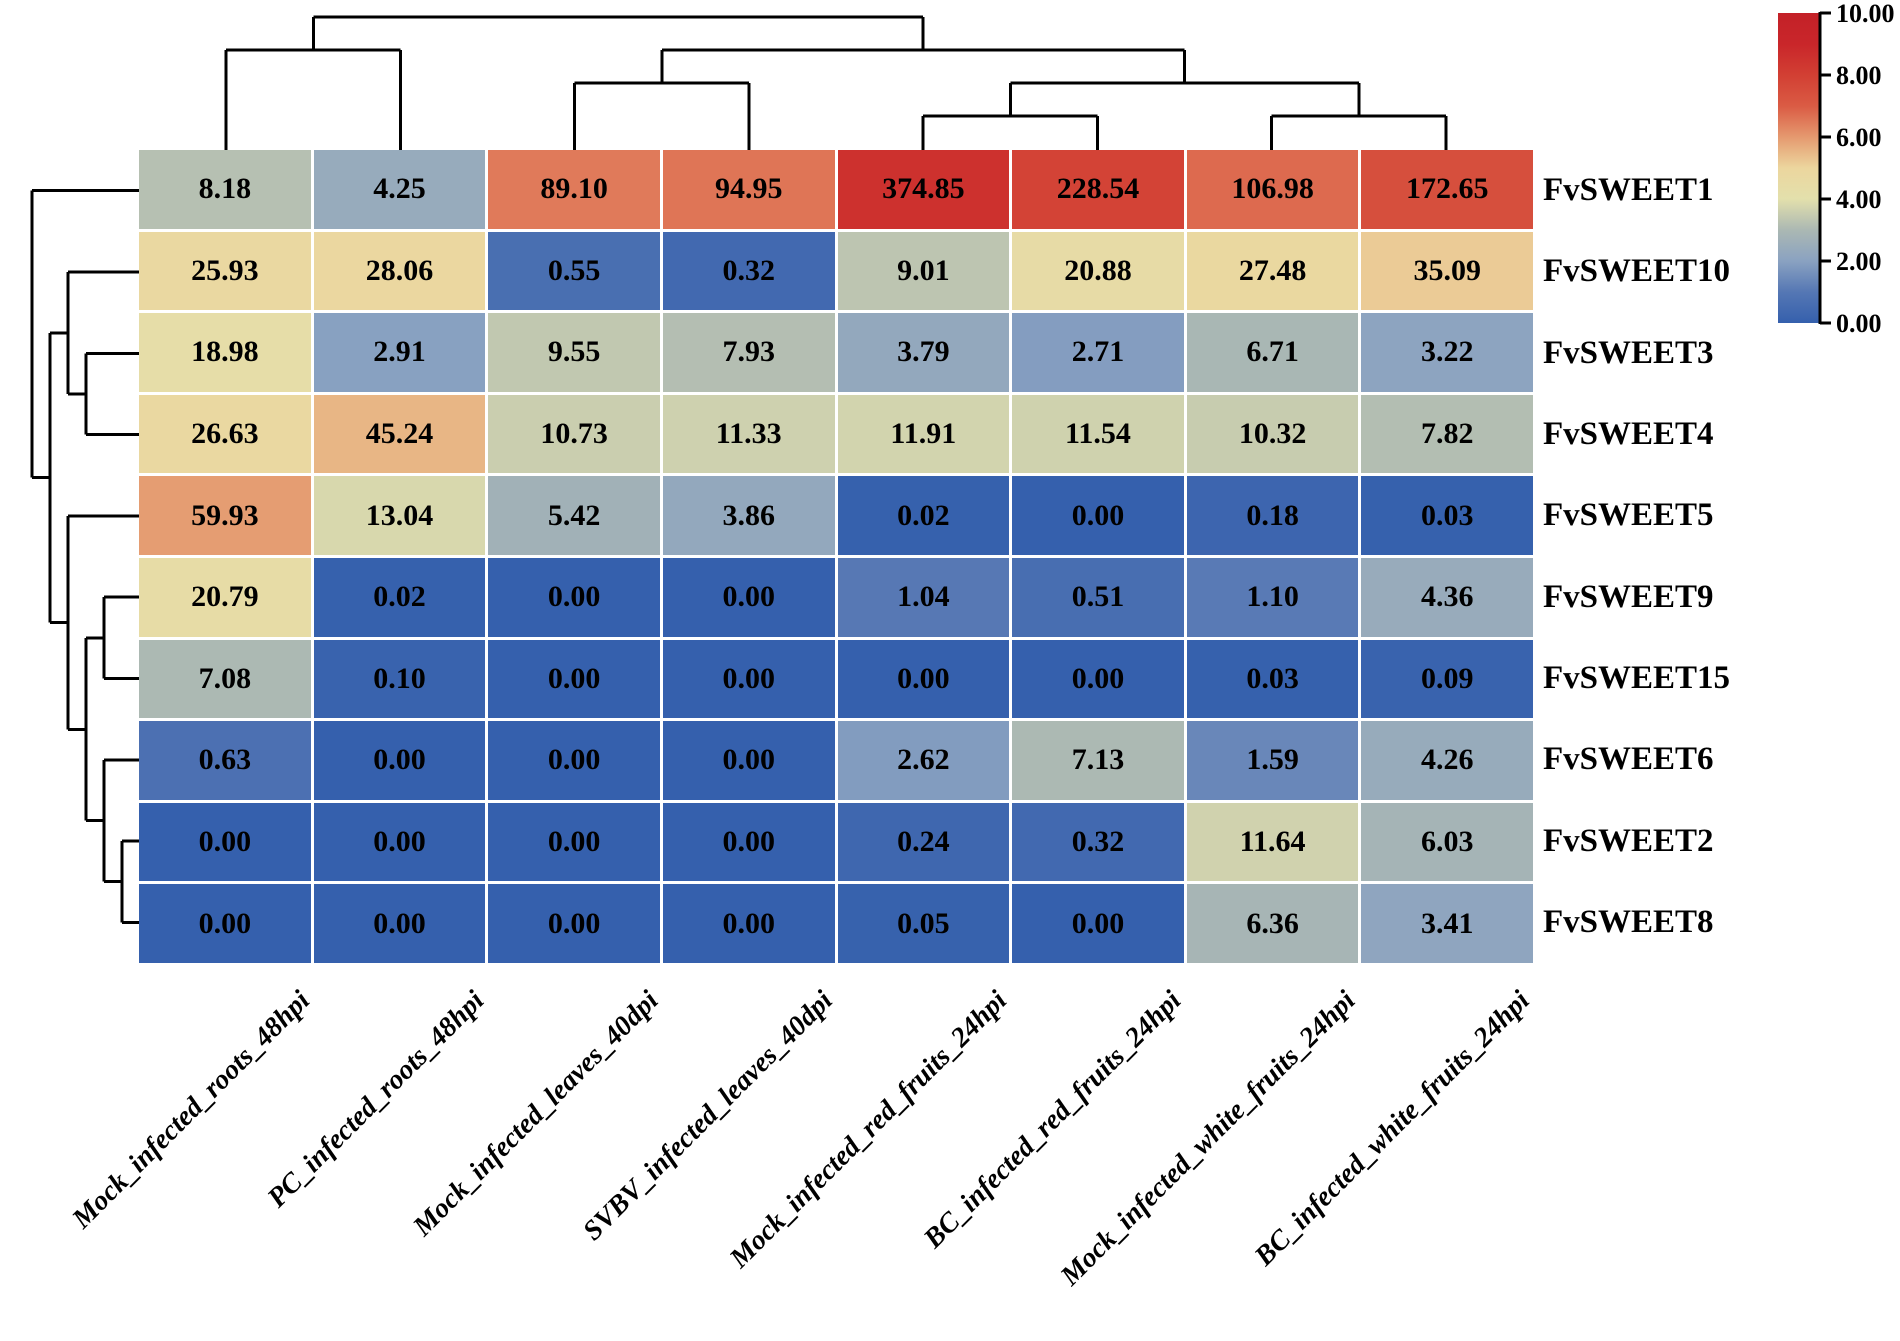 The height and width of the screenshot is (1341, 1900). What do you see at coordinates (1272, 352) in the screenshot?
I see `heatmap-cell: 6.71` at bounding box center [1272, 352].